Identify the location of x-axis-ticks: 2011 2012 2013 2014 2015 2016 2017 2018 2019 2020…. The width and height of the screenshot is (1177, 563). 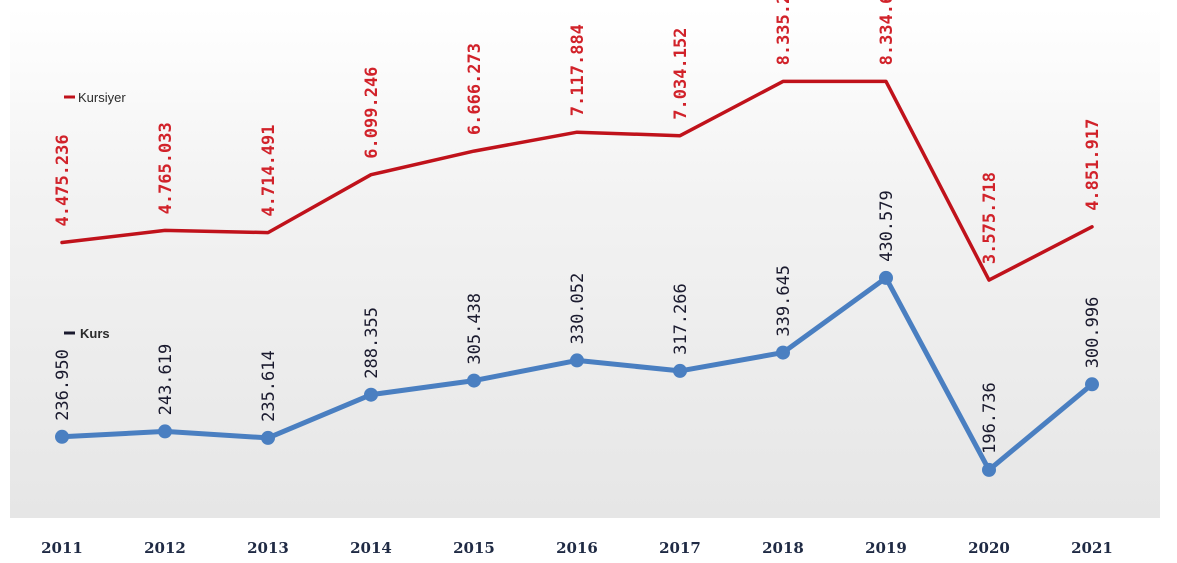
(577, 548).